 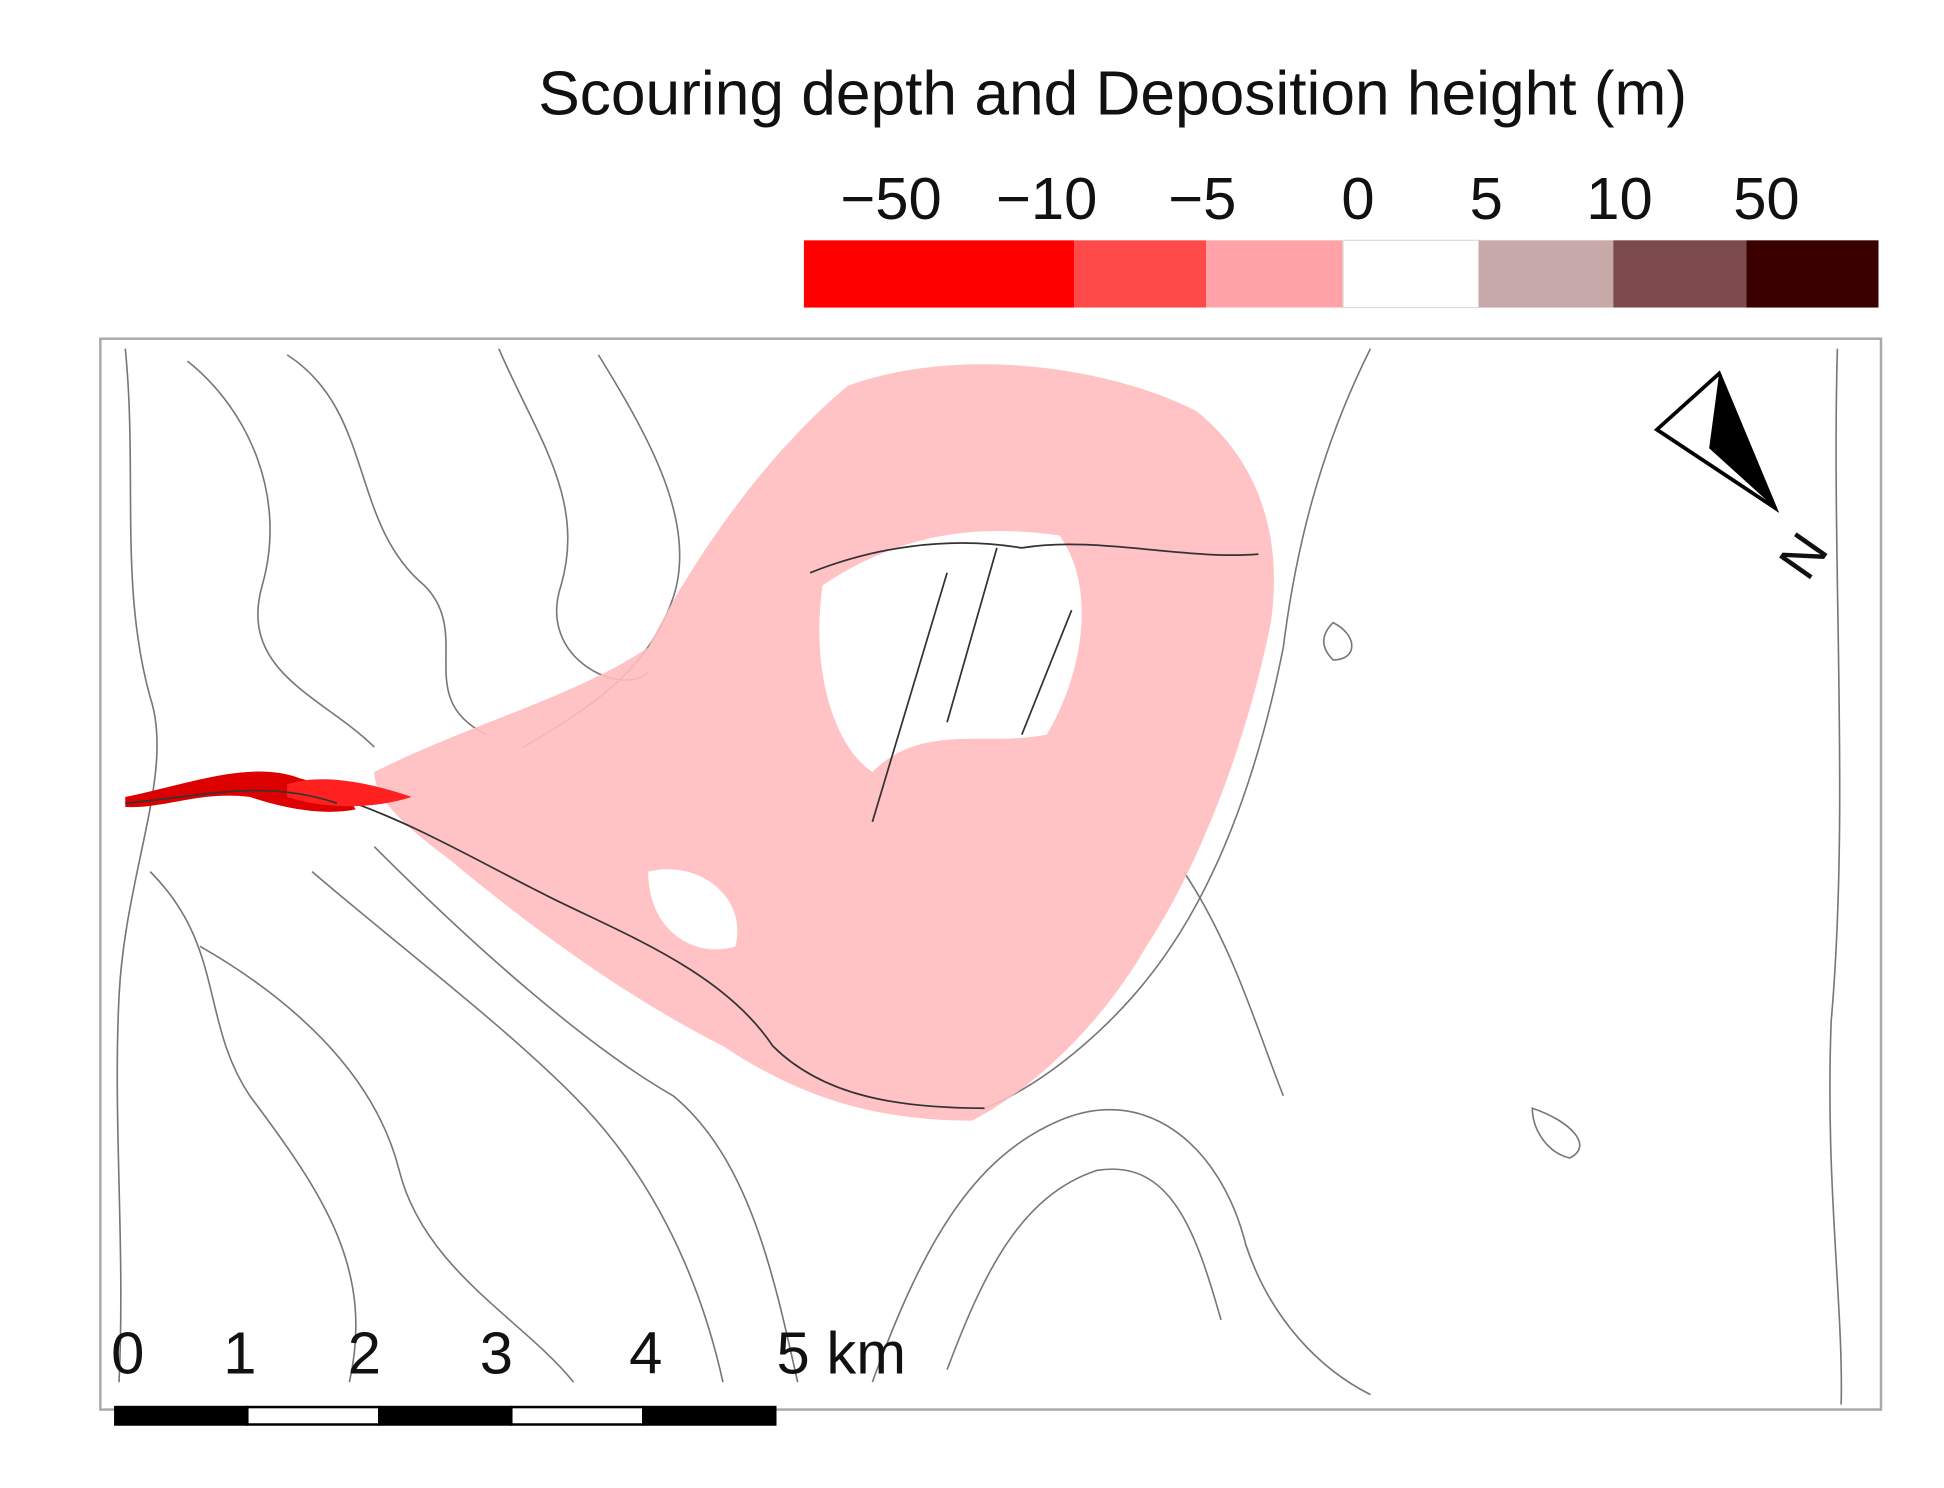 I want to click on legend: −50 −10 −5 0 5 10 50, so click(x=1341, y=237).